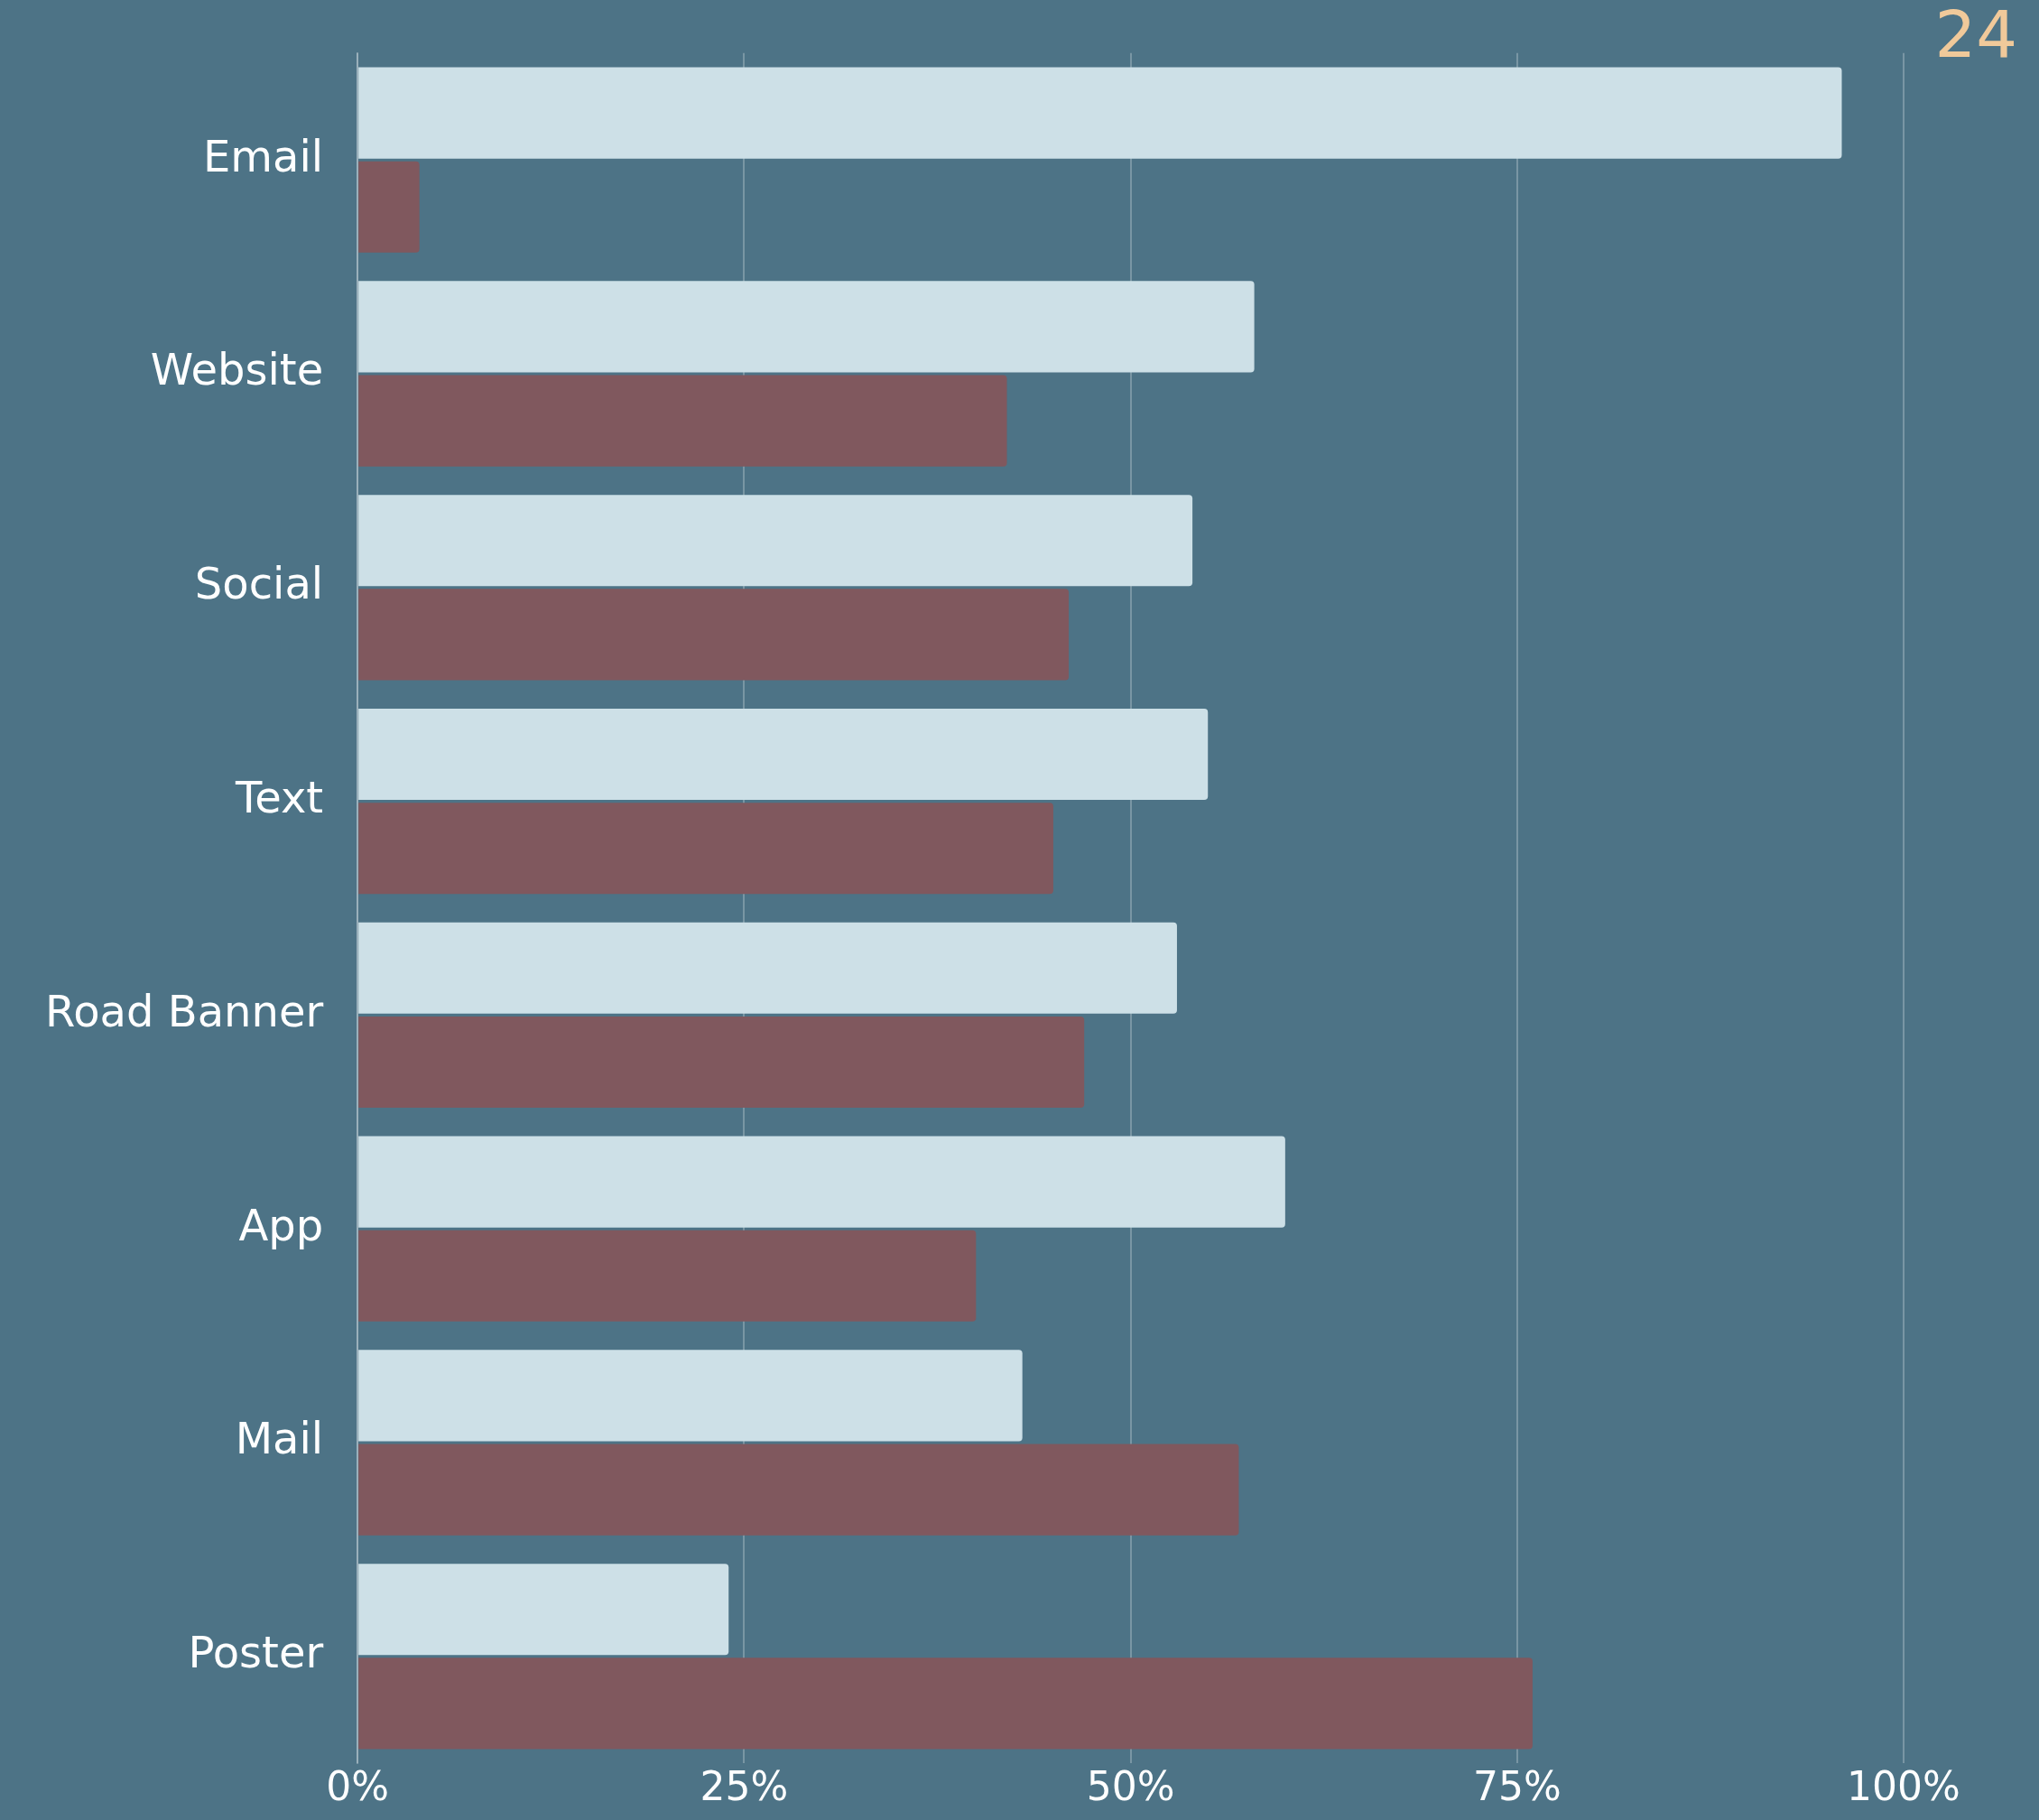 This screenshot has height=1820, width=2039. What do you see at coordinates (1131, 1787) in the screenshot?
I see `x-tick-label: 50%` at bounding box center [1131, 1787].